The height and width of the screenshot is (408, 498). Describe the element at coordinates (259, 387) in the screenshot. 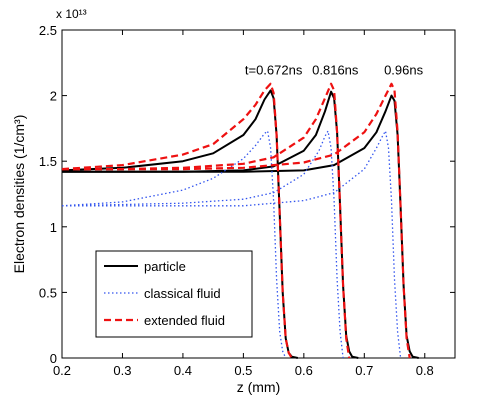

I see `x-axis-label: z (mm)` at that location.